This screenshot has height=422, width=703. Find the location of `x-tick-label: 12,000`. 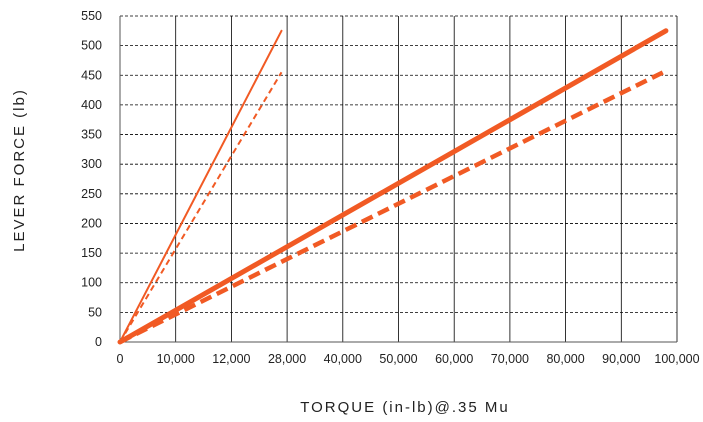

x-tick-label: 12,000 is located at coordinates (231, 359).